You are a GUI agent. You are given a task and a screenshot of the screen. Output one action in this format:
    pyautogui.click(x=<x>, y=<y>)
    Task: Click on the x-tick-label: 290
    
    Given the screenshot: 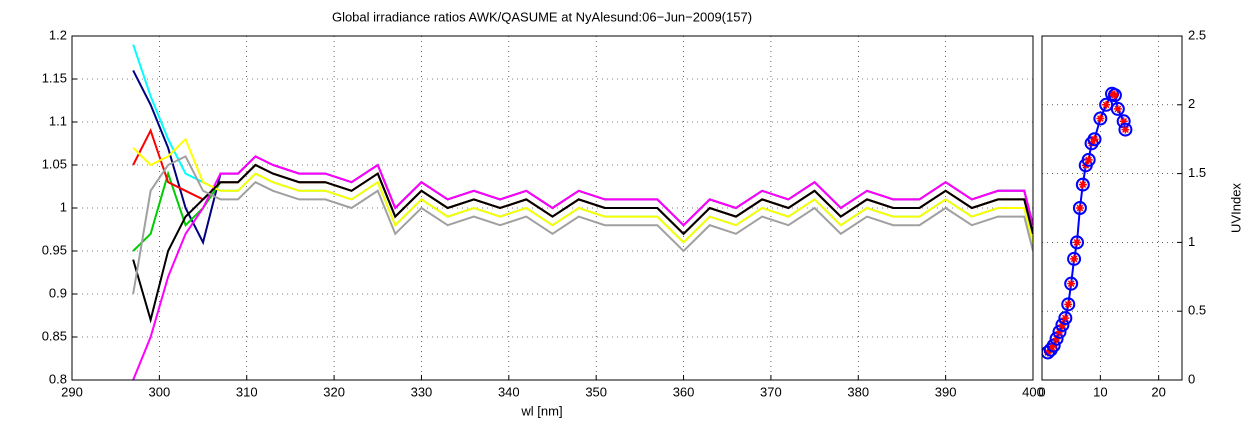 What is the action you would take?
    pyautogui.click(x=72, y=391)
    